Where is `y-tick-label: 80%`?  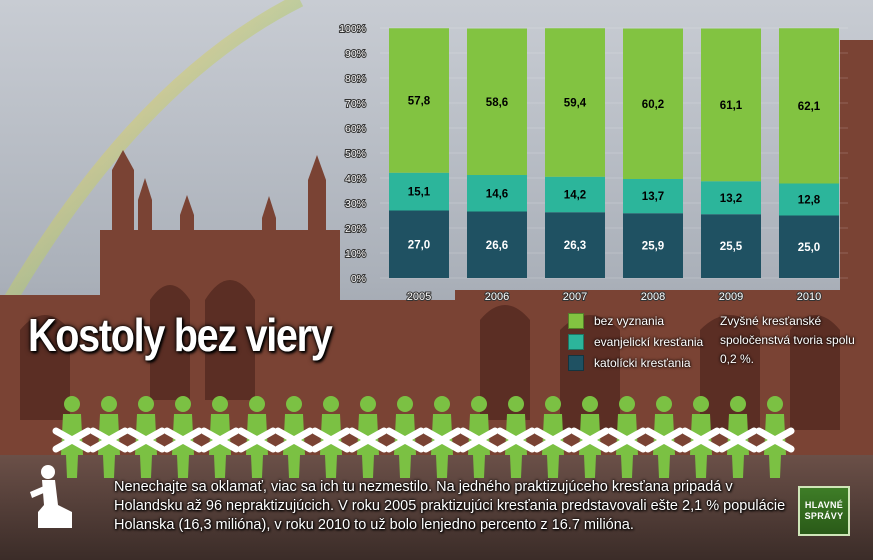
y-tick-label: 80% is located at coordinates (355, 79).